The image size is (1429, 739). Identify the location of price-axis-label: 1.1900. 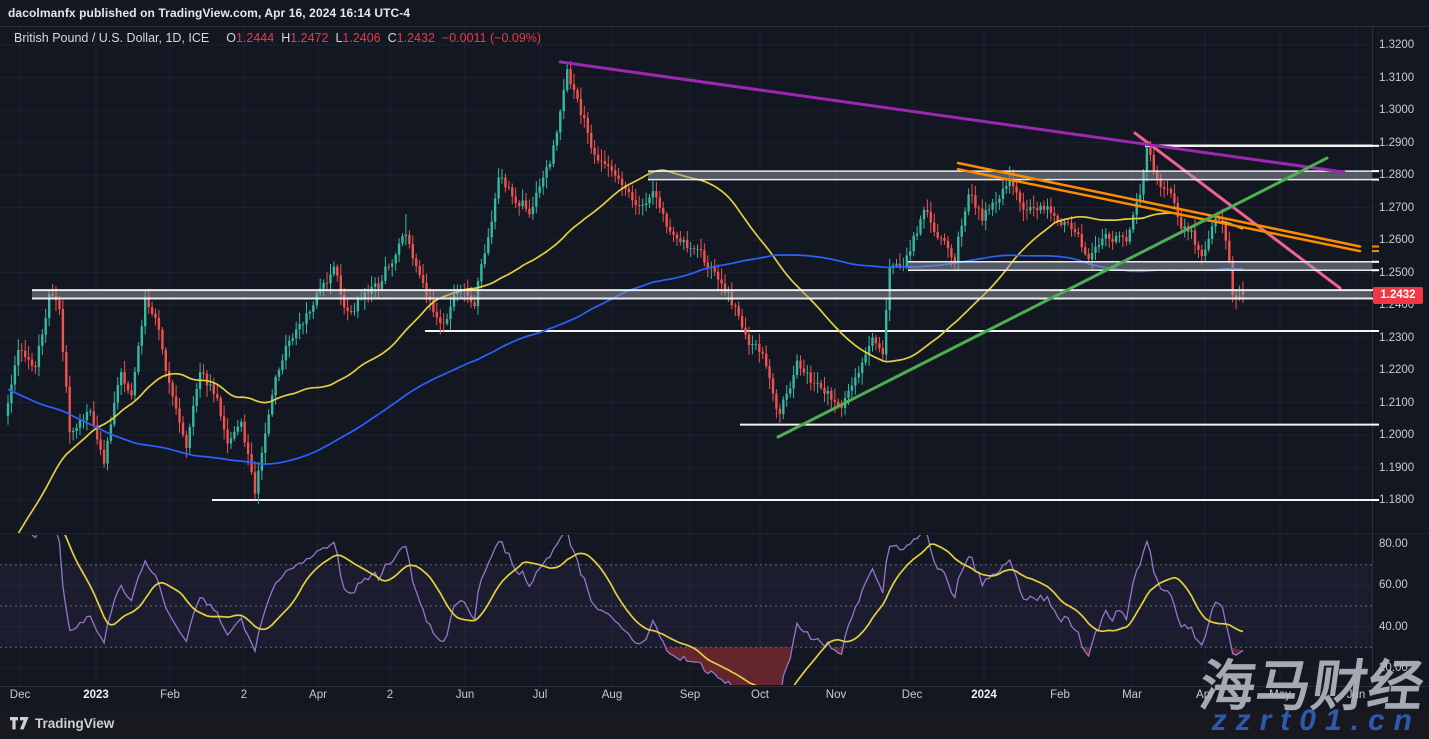
(1397, 467).